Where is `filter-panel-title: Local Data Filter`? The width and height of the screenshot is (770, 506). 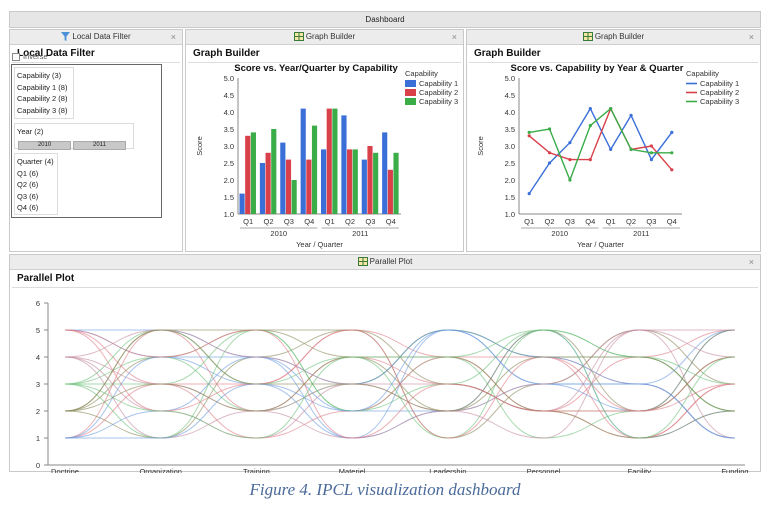
filter-panel-title: Local Data Filter is located at coordinates (96, 54).